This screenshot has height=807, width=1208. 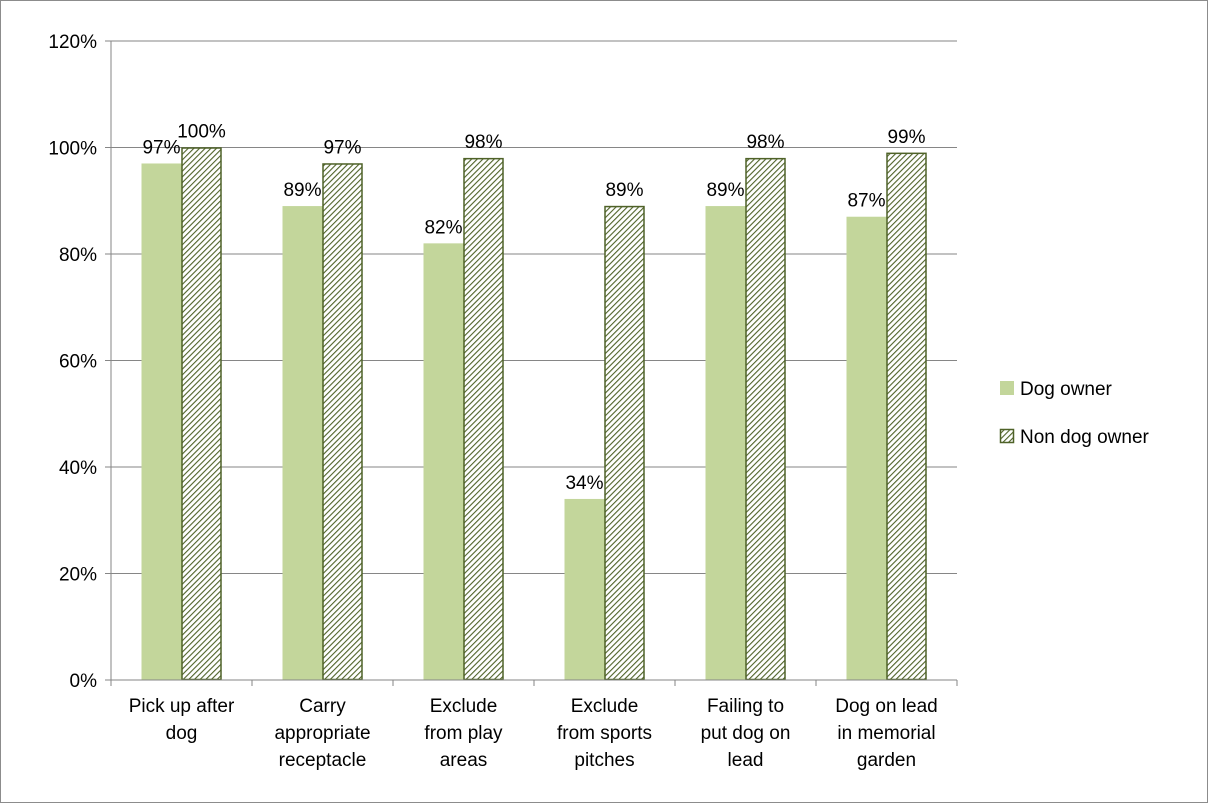 What do you see at coordinates (746, 733) in the screenshot?
I see `x-category-label: put dog on` at bounding box center [746, 733].